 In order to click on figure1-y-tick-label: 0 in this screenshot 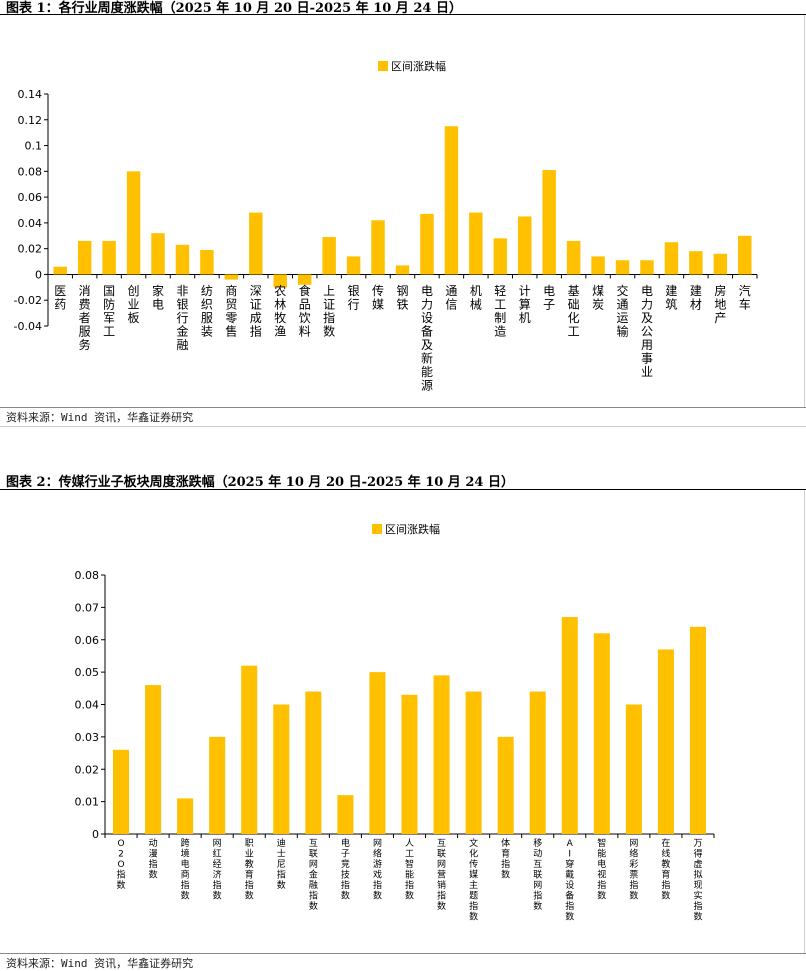, I will do `click(38, 274)`.